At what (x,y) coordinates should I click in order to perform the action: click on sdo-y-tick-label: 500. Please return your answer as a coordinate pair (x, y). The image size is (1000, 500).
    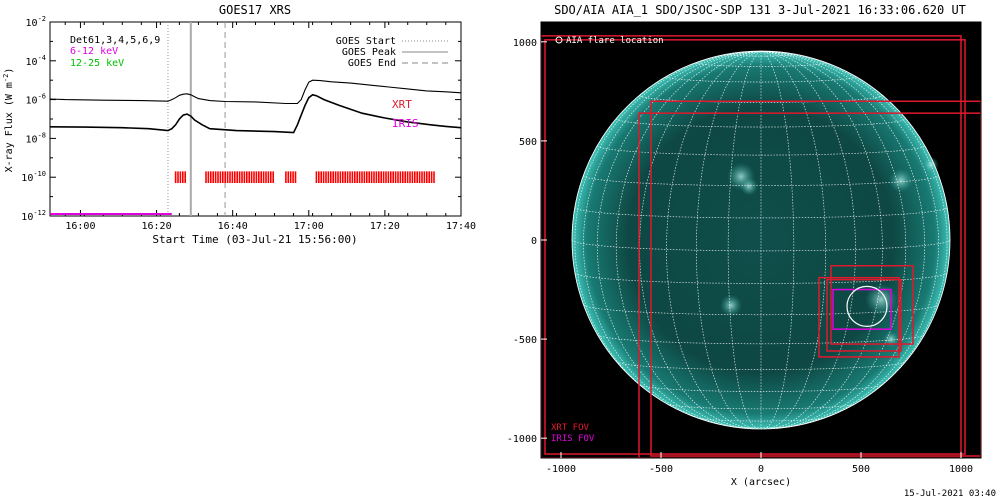
    Looking at the image, I should click on (528, 142).